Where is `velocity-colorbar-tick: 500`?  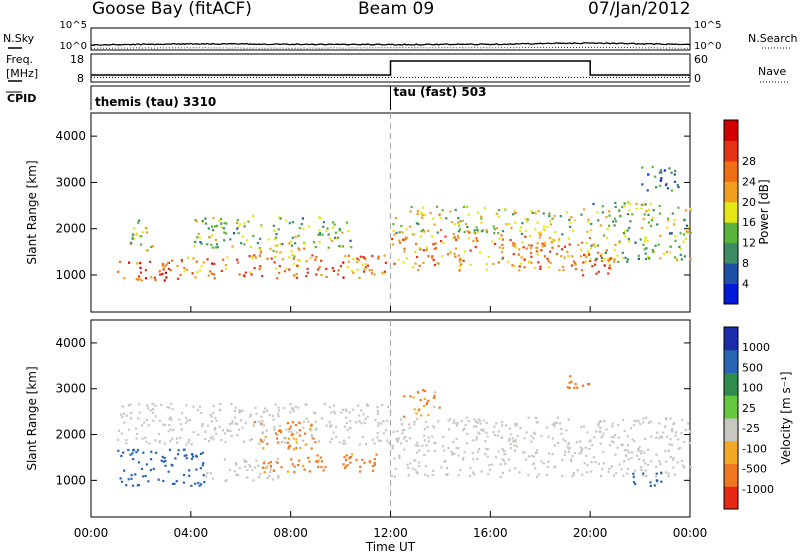
velocity-colorbar-tick: 500 is located at coordinates (752, 367).